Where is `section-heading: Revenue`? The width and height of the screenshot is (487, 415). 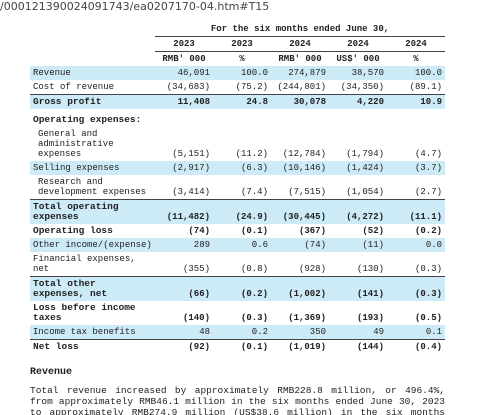
section-heading: Revenue is located at coordinates (51, 372).